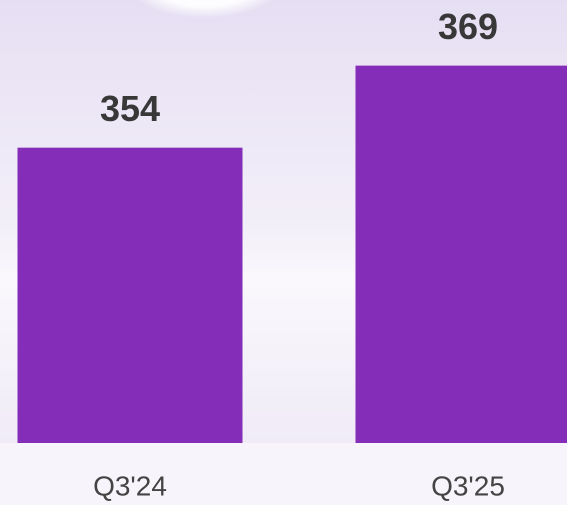  Describe the element at coordinates (205, 9) in the screenshot. I see `background-blob` at that location.